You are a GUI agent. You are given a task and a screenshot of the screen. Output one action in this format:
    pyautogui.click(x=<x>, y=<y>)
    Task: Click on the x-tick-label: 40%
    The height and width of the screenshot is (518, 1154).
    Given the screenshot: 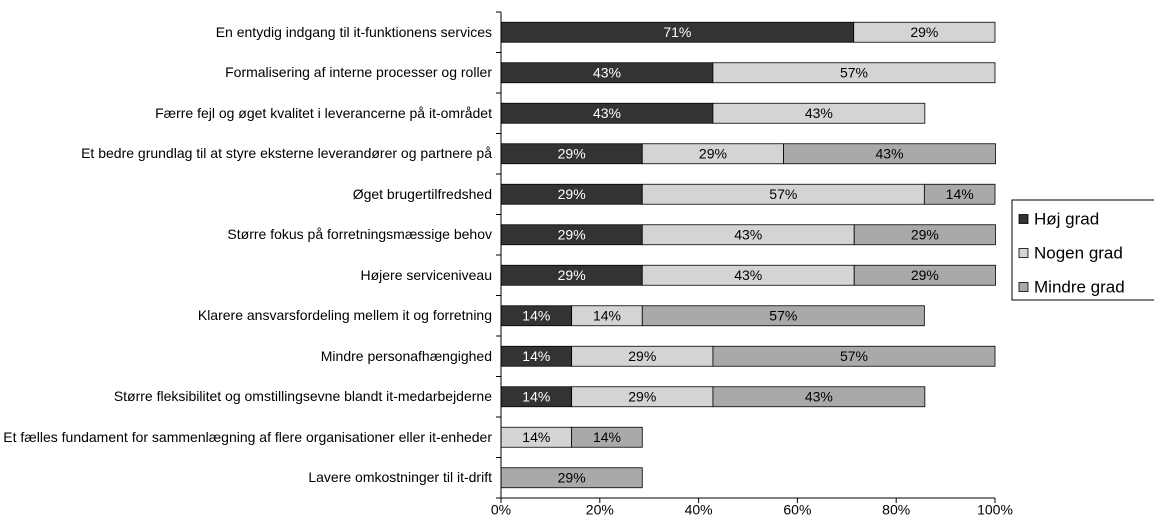 What is the action you would take?
    pyautogui.click(x=699, y=510)
    